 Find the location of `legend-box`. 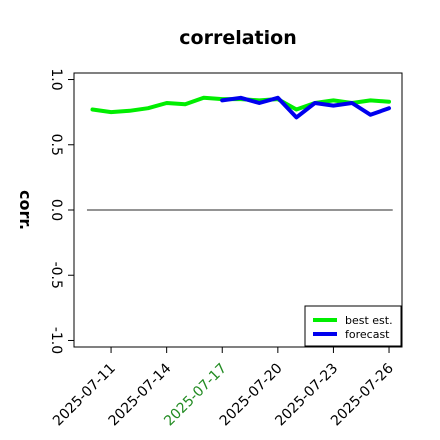

legend-box is located at coordinates (353, 326).